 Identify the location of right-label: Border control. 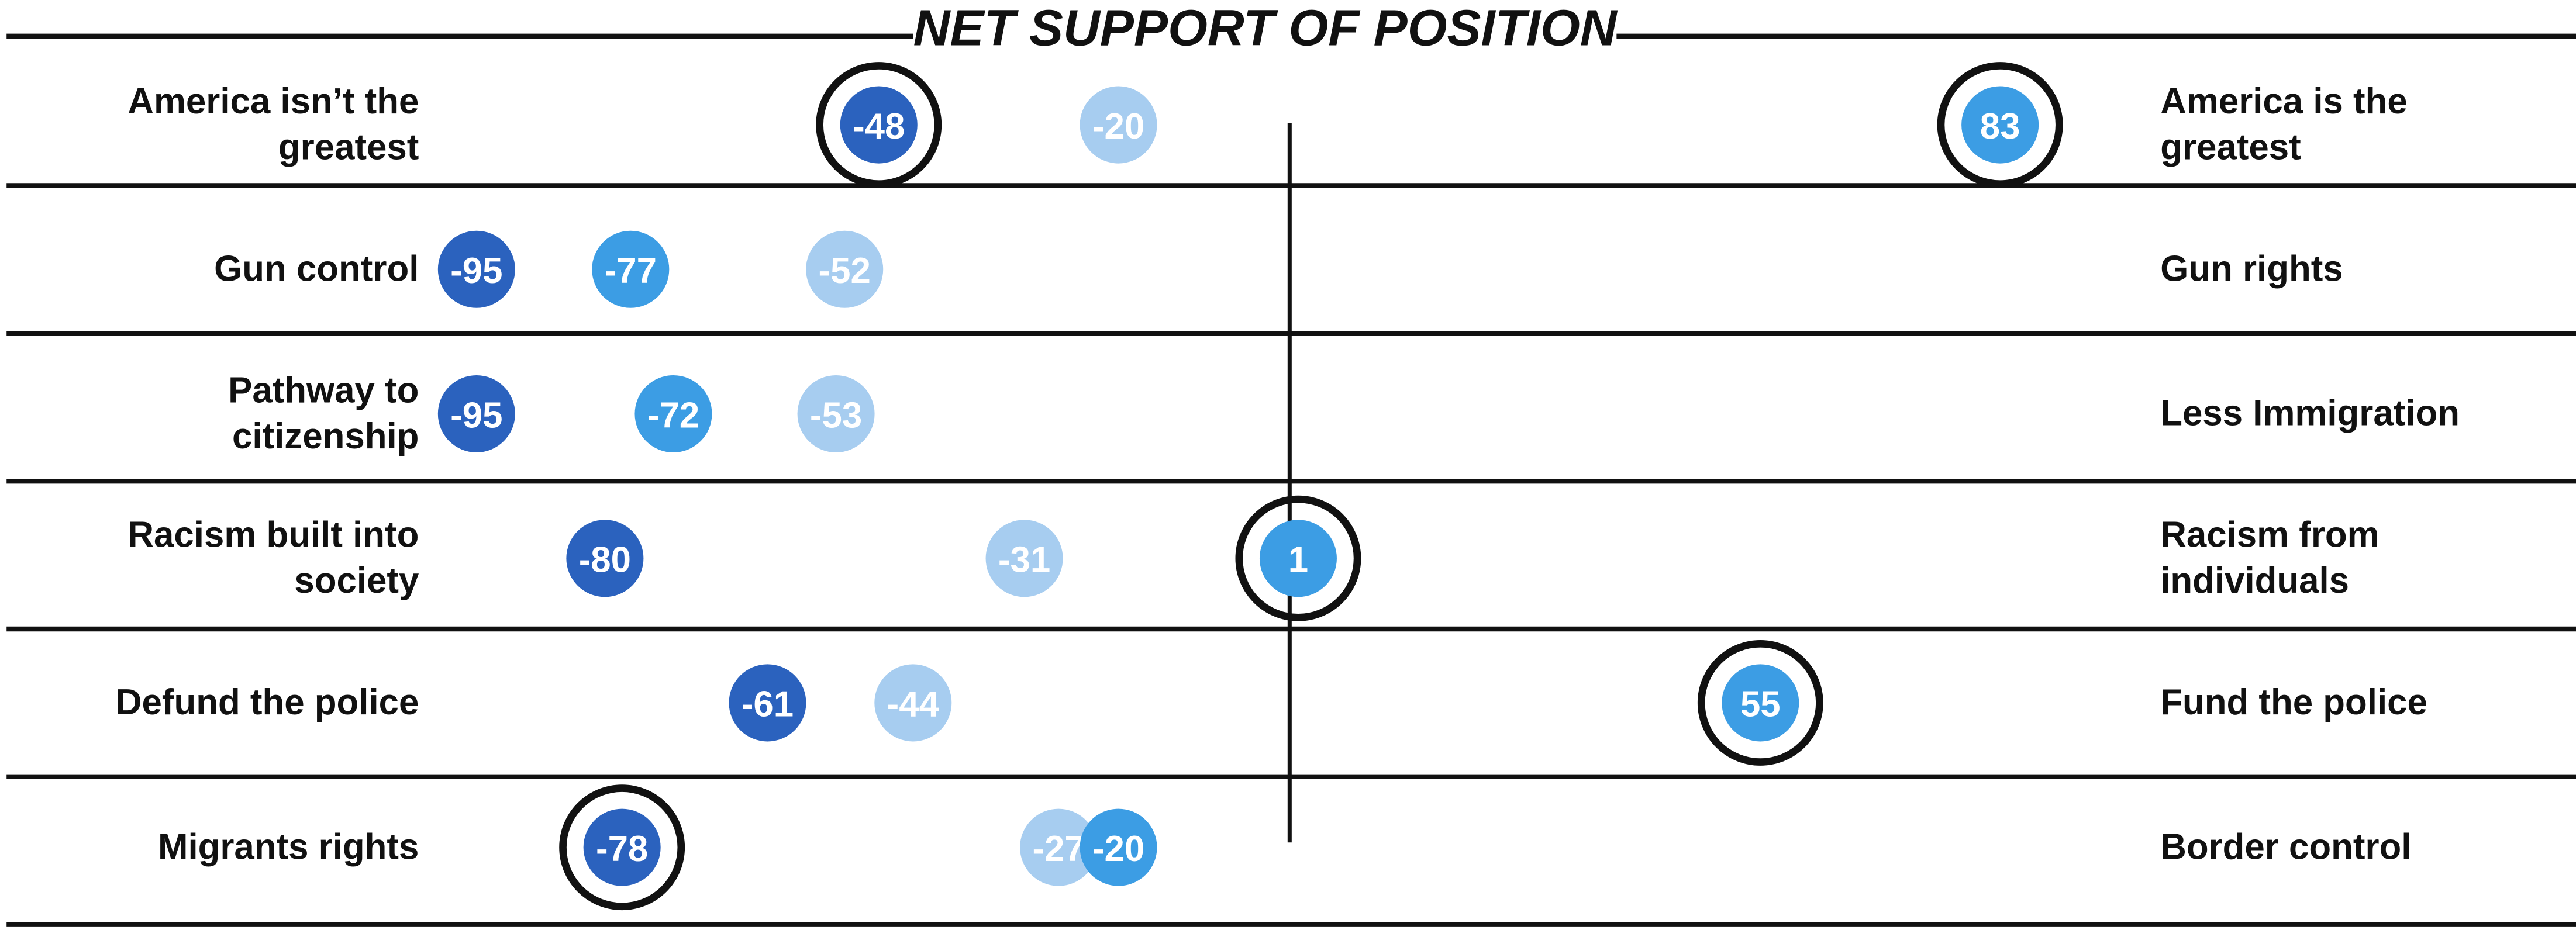
(2286, 846).